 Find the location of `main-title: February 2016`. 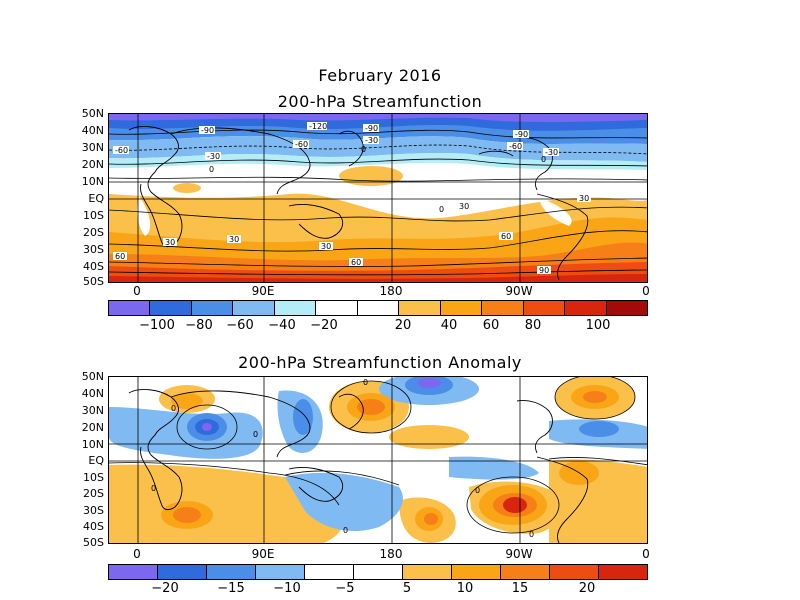

main-title: February 2016 is located at coordinates (380, 75).